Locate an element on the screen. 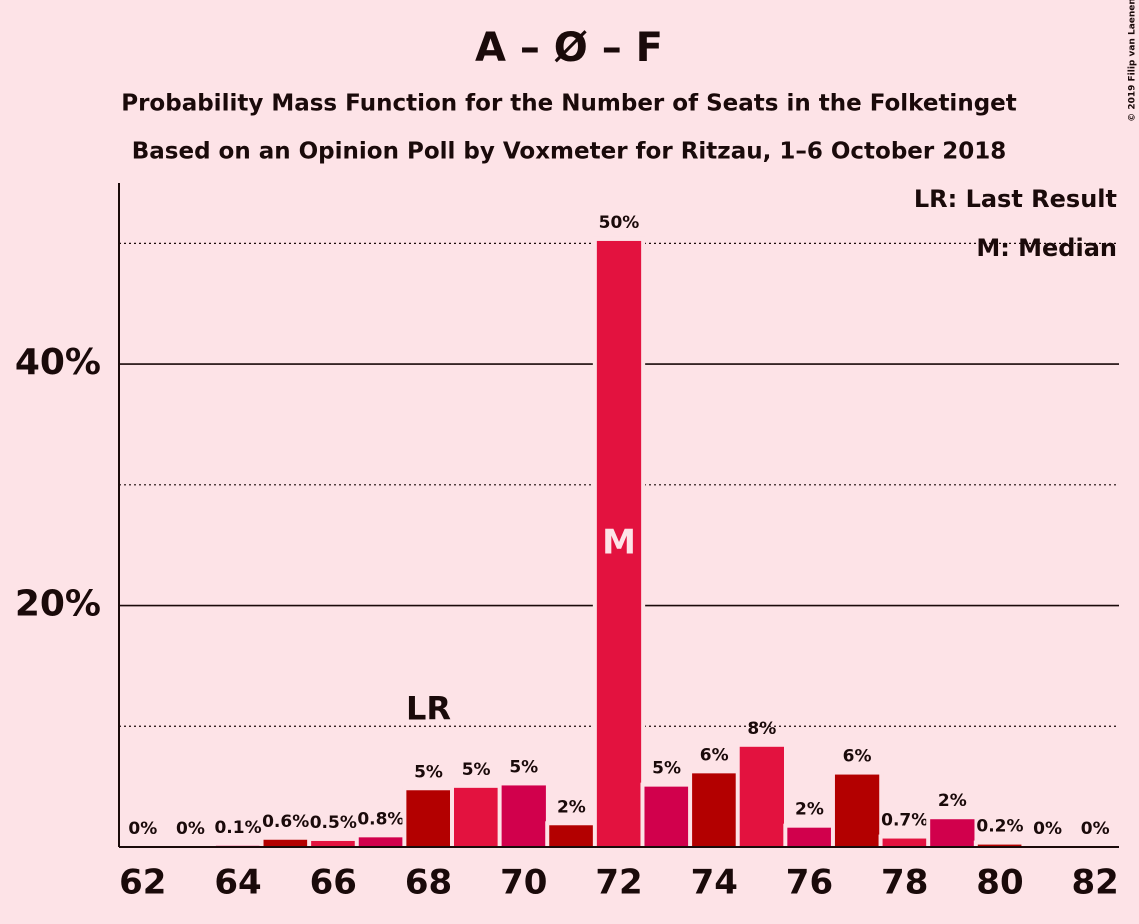 This screenshot has height=924, width=1139. x-tick-label: 80 is located at coordinates (999, 883).